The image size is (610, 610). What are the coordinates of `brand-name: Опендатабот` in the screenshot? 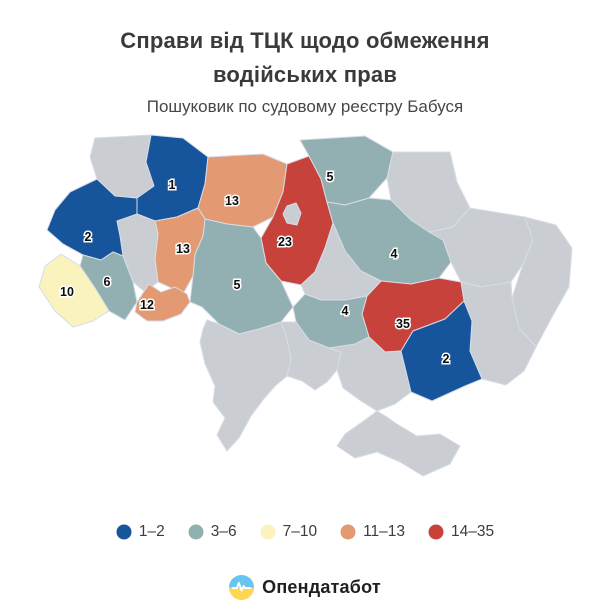 It's located at (321, 587).